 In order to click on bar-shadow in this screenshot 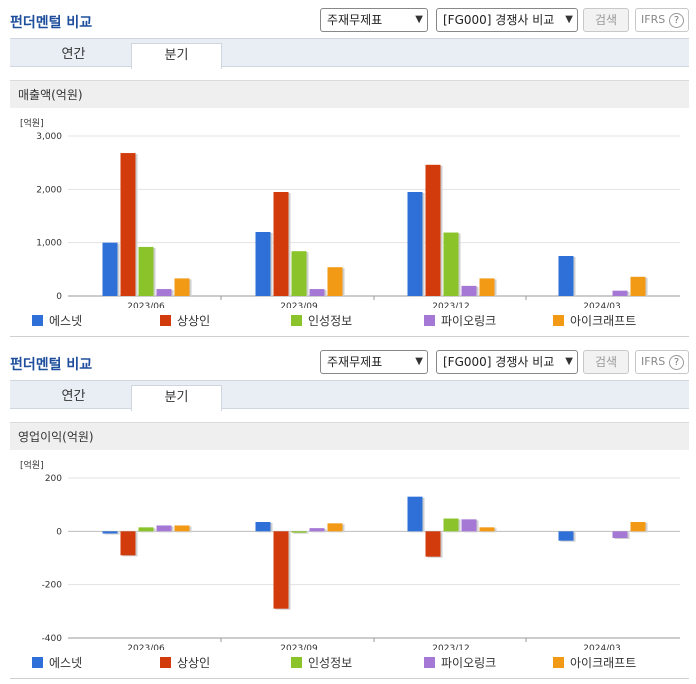, I will do `click(301, 533)`.